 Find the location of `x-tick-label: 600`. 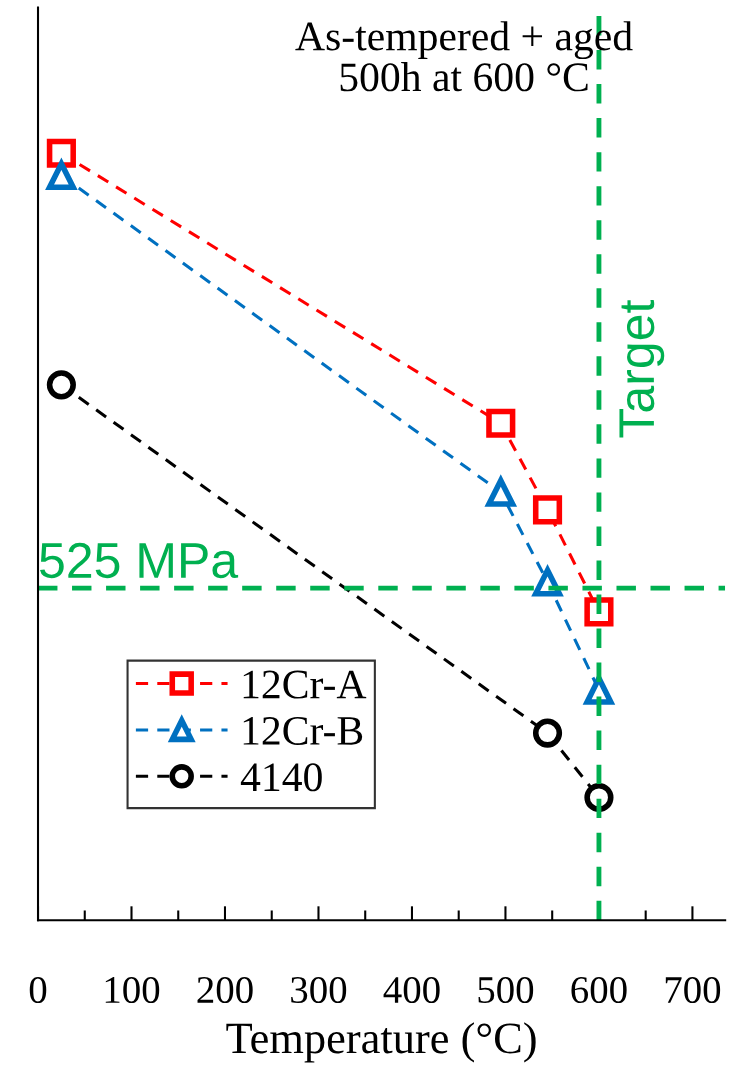

x-tick-label: 600 is located at coordinates (599, 990).